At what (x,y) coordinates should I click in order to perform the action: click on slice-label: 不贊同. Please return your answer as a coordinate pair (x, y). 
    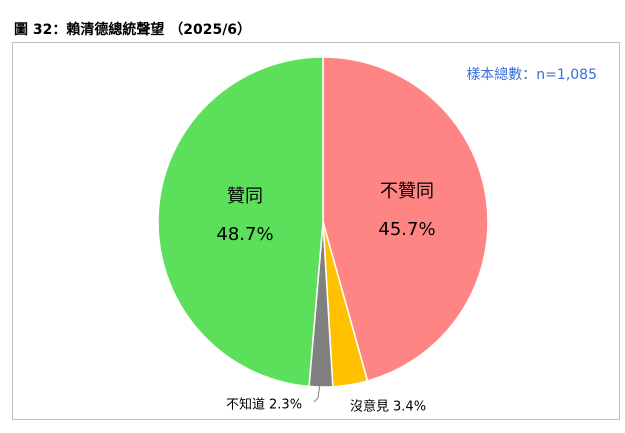
    Looking at the image, I should click on (407, 191).